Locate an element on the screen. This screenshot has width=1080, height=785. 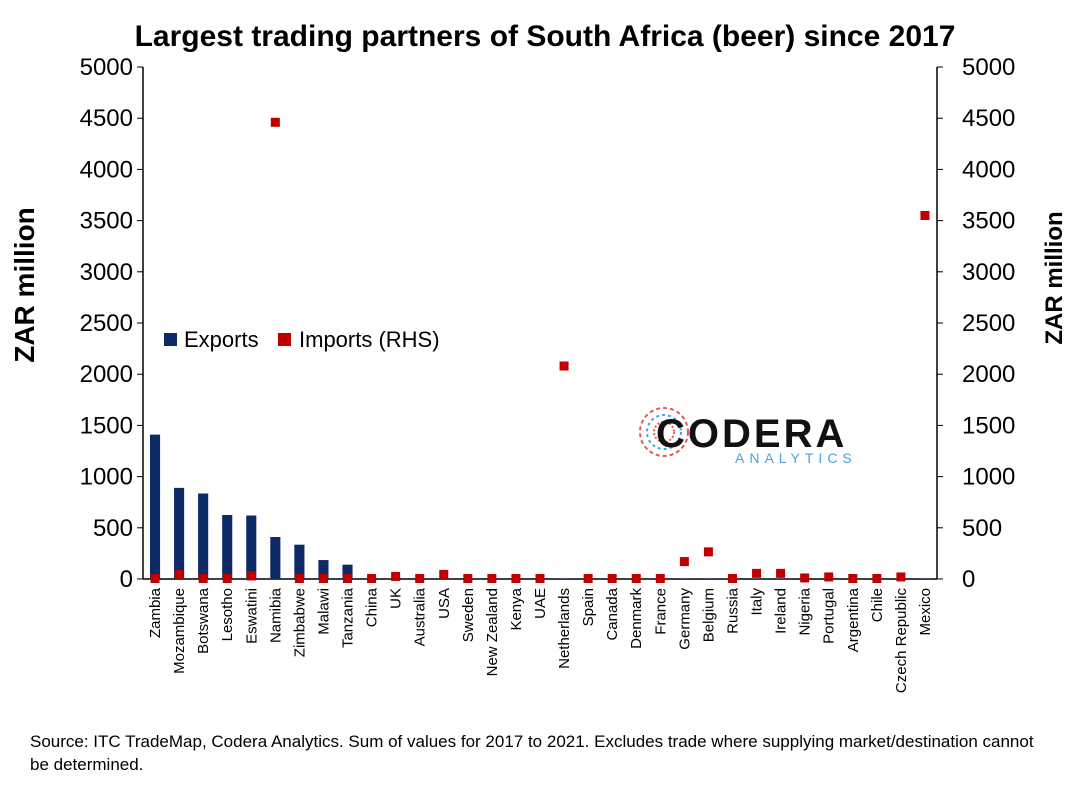
y-tick-label-right: 1500 is located at coordinates (988, 425).